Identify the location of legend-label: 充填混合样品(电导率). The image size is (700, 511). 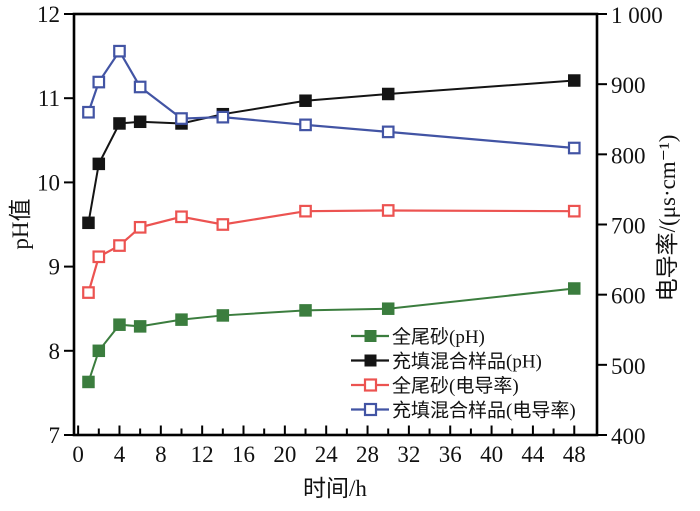
(484, 411).